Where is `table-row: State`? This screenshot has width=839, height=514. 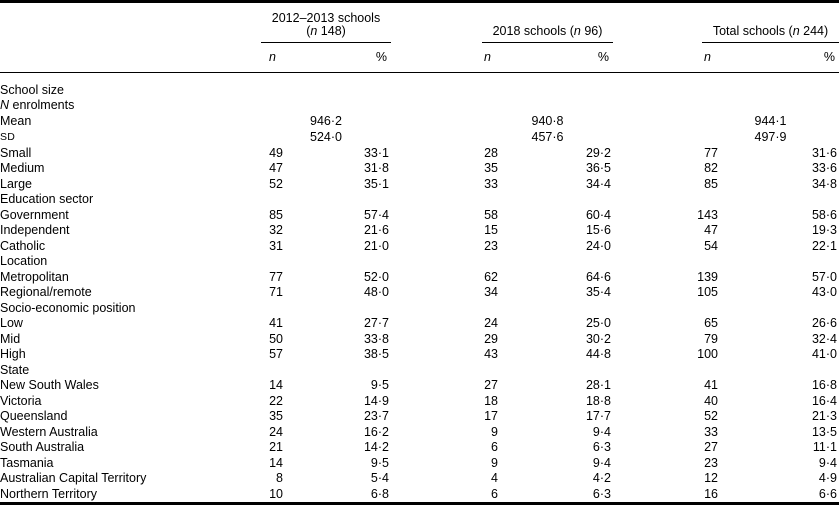
table-row: State is located at coordinates (419, 371).